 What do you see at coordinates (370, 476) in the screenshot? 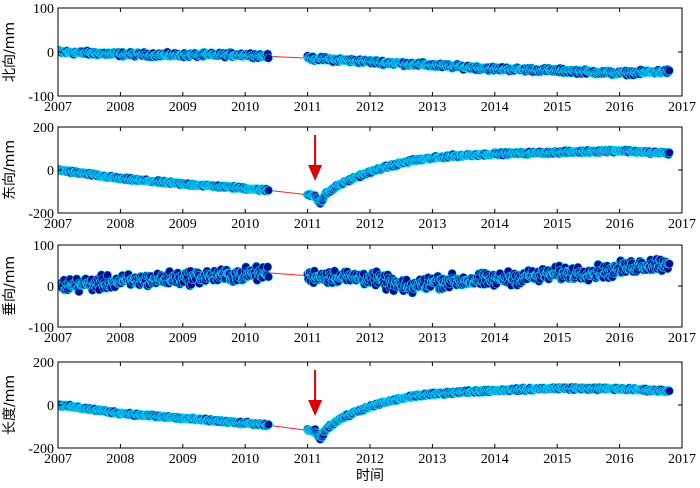
I see `x-axis-label: 时间` at bounding box center [370, 476].